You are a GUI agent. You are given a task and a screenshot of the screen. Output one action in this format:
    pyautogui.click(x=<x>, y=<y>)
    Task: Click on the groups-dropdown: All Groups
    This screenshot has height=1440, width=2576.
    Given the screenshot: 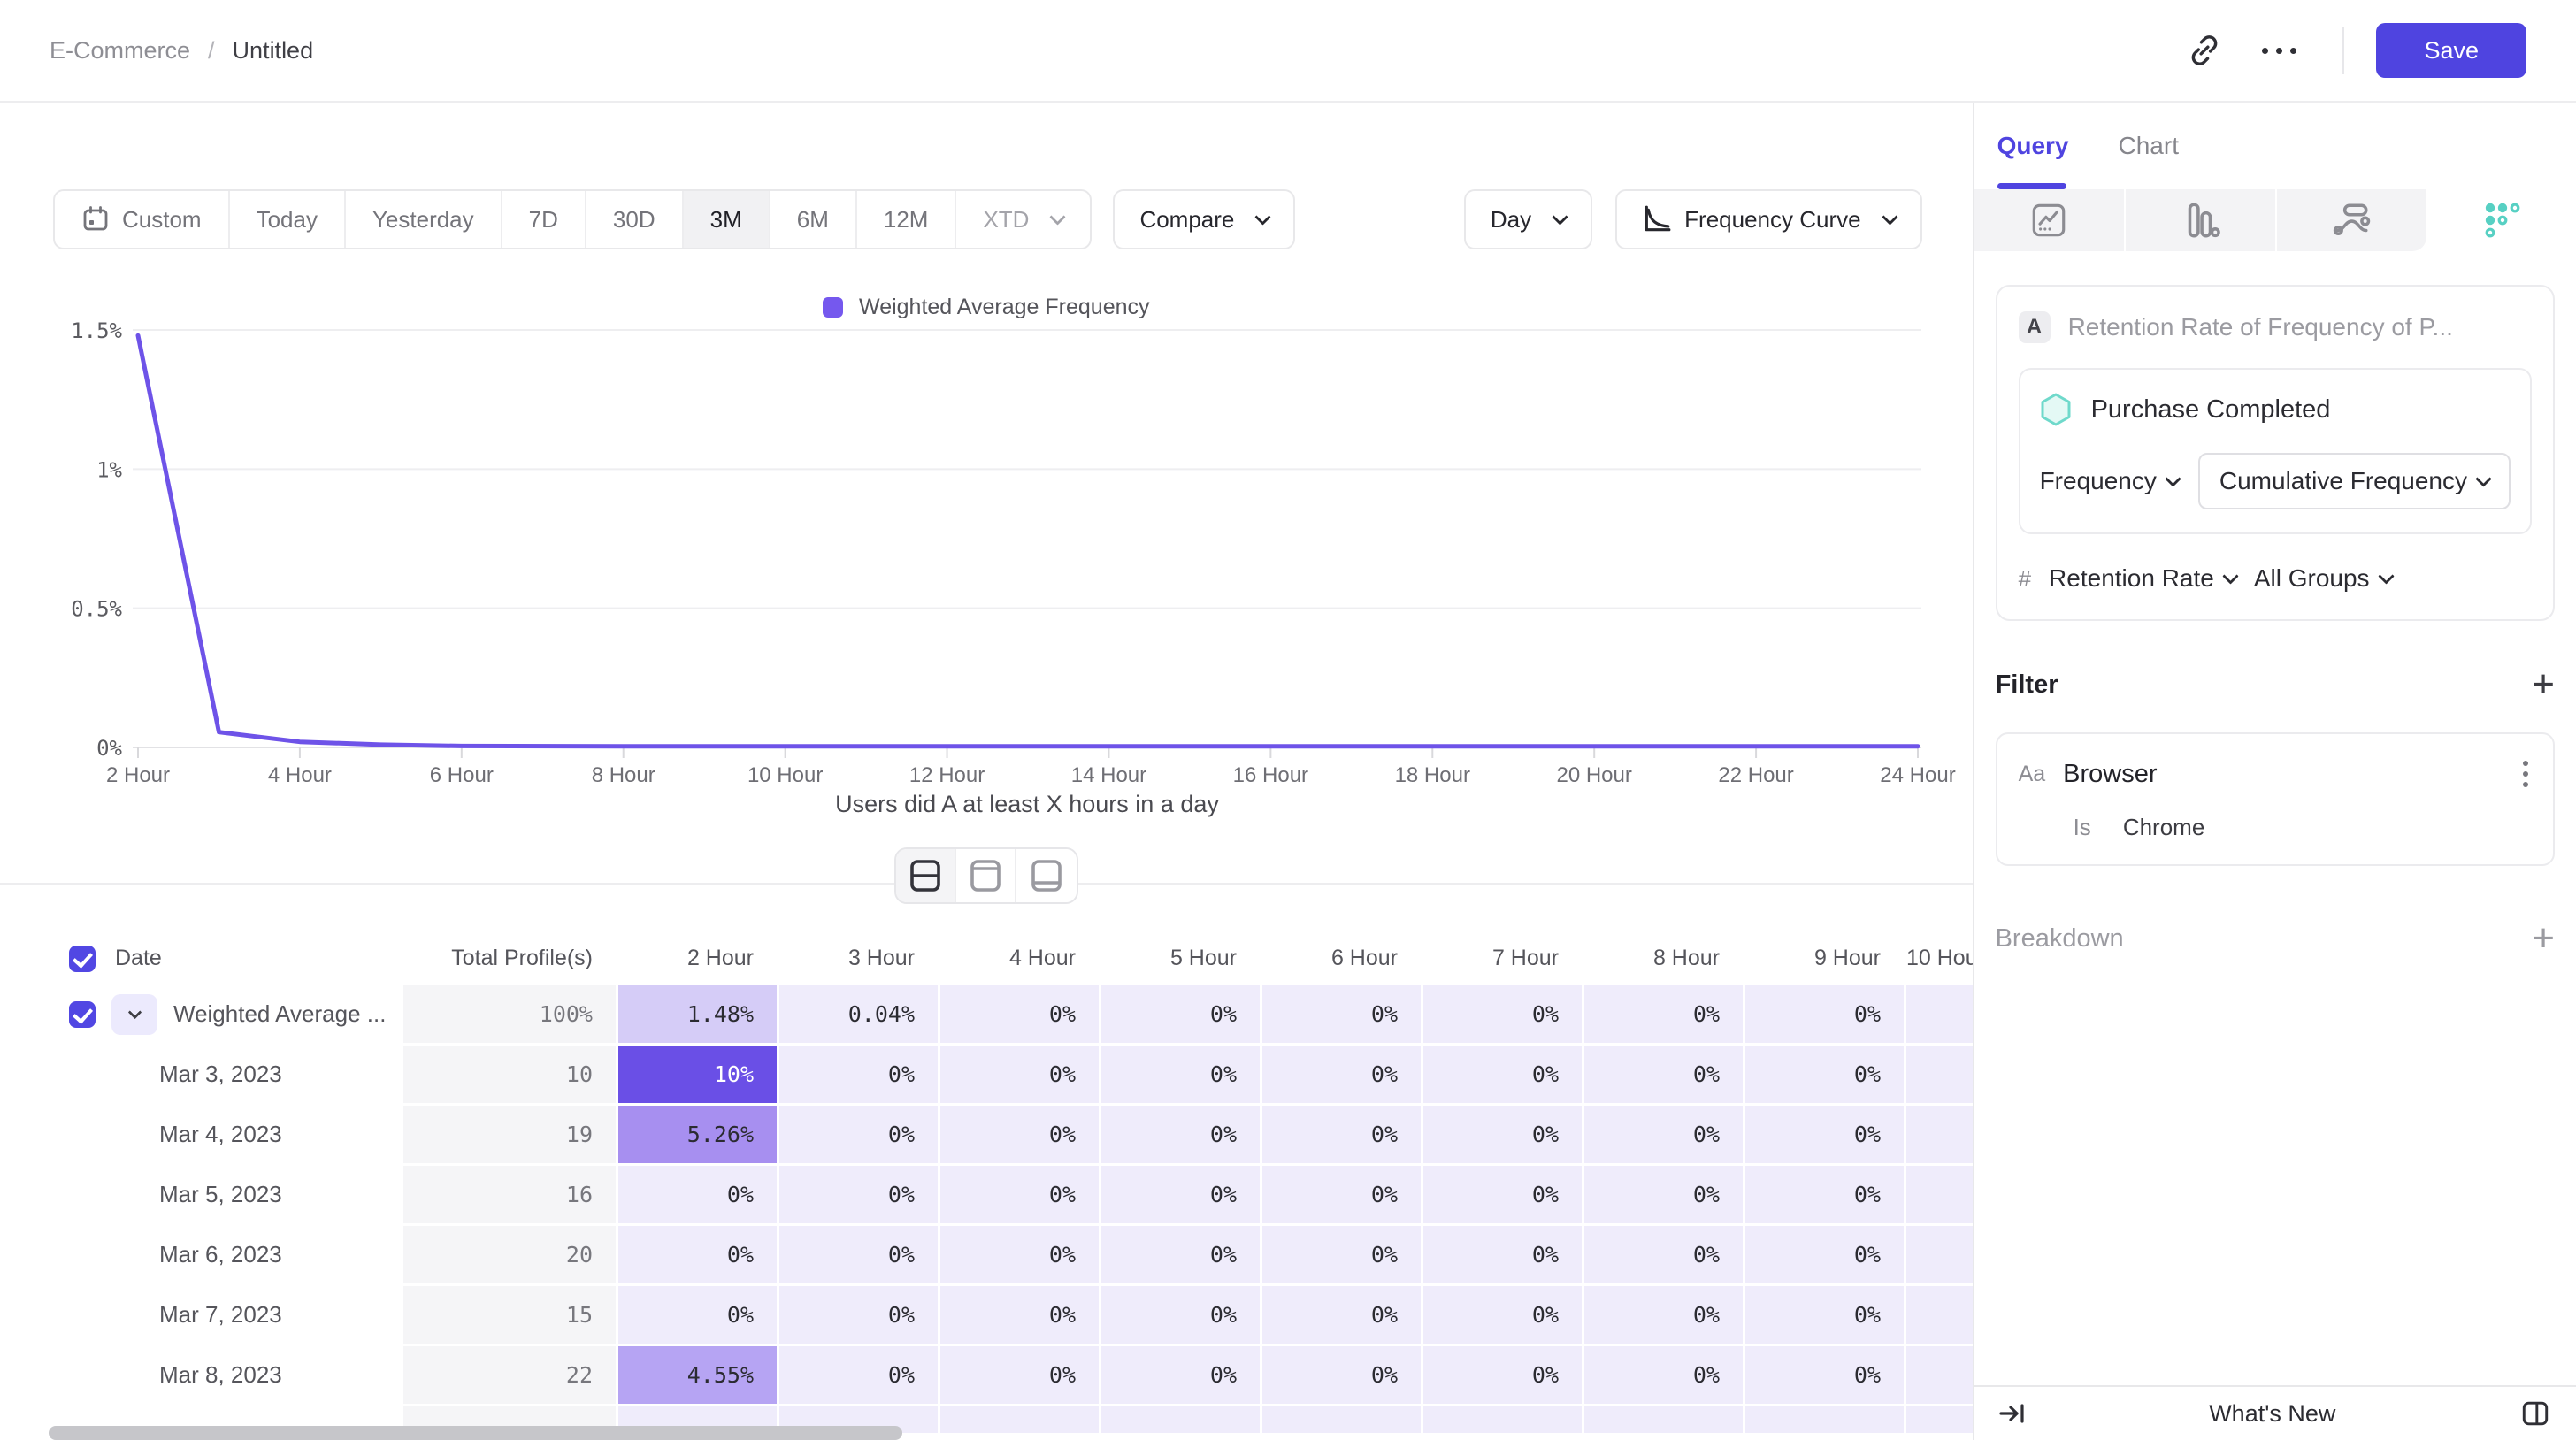 What is the action you would take?
    pyautogui.click(x=2324, y=578)
    